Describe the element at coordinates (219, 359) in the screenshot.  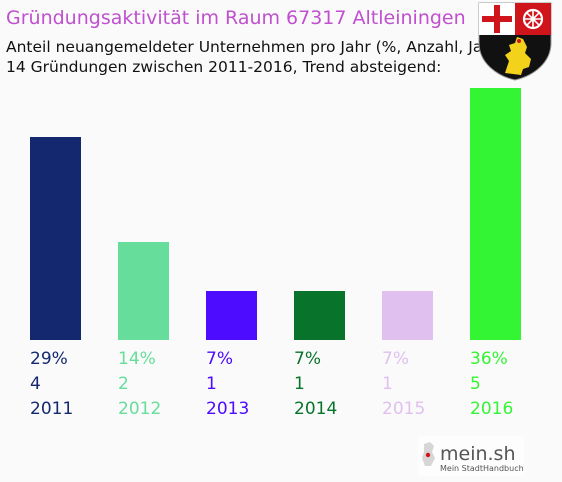
I see `percent-label-2013: 7%` at that location.